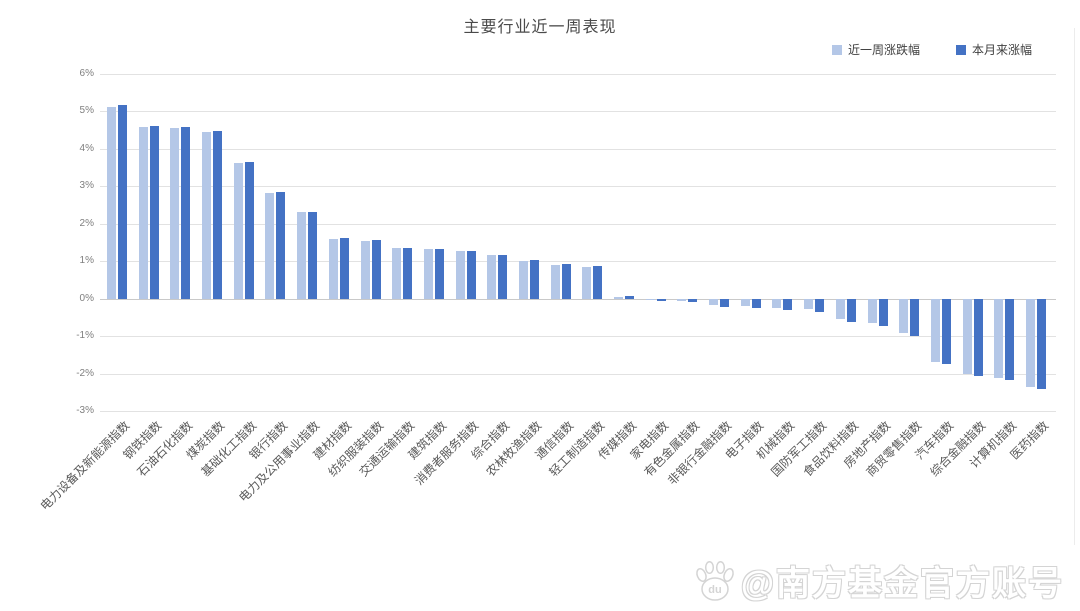 The width and height of the screenshot is (1080, 611). What do you see at coordinates (85, 335) in the screenshot?
I see `y-axis-tick-label: -1%` at bounding box center [85, 335].